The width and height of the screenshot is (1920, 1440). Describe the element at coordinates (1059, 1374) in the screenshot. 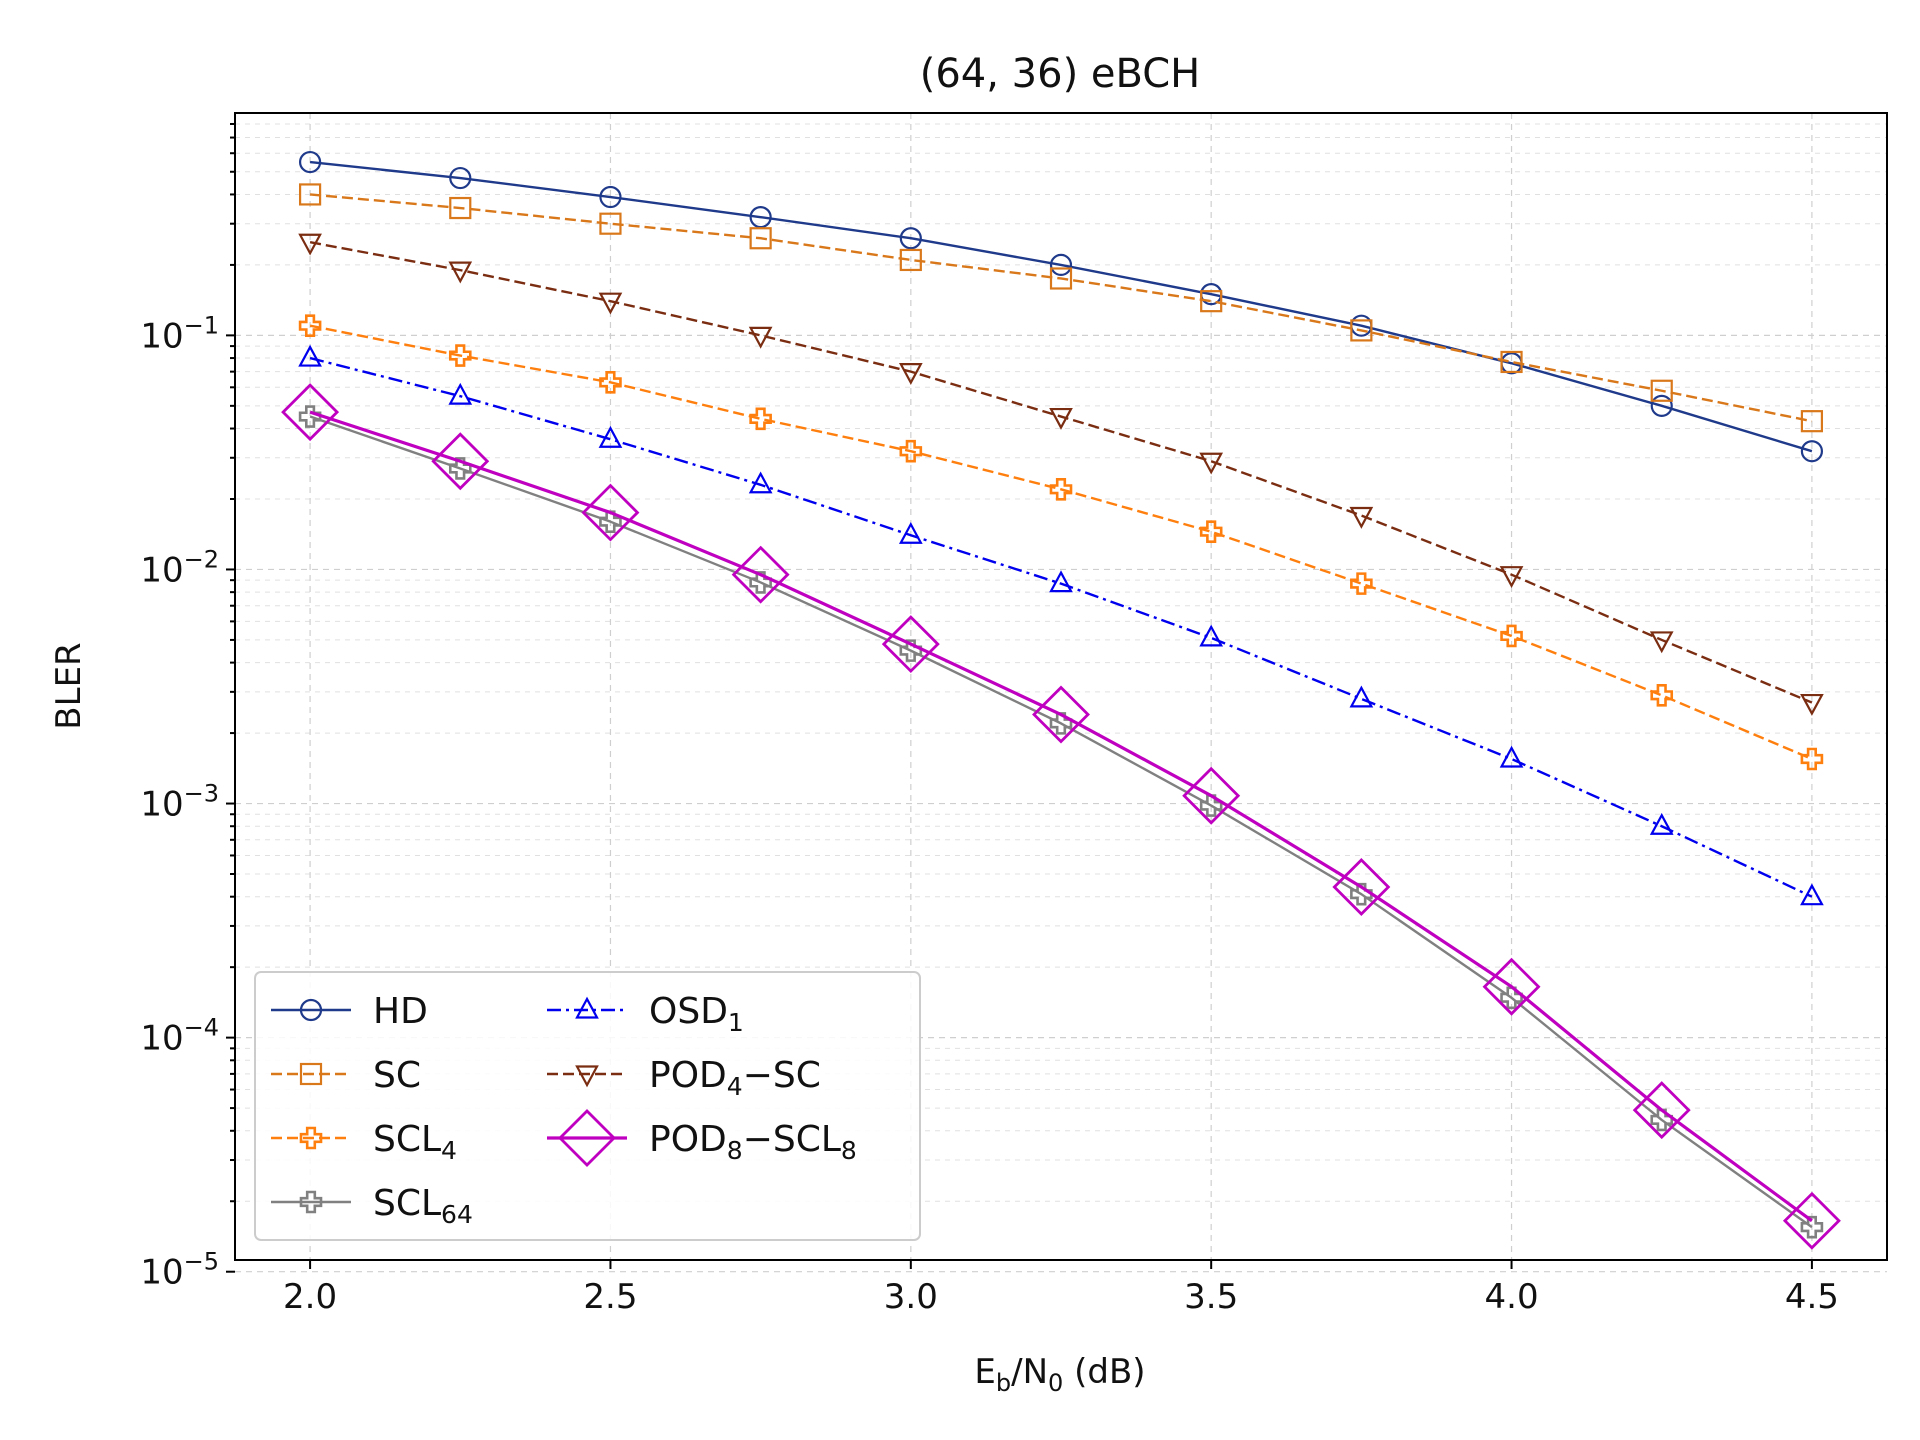

I see `x-axis-label: Eb/N0 (dB)` at that location.